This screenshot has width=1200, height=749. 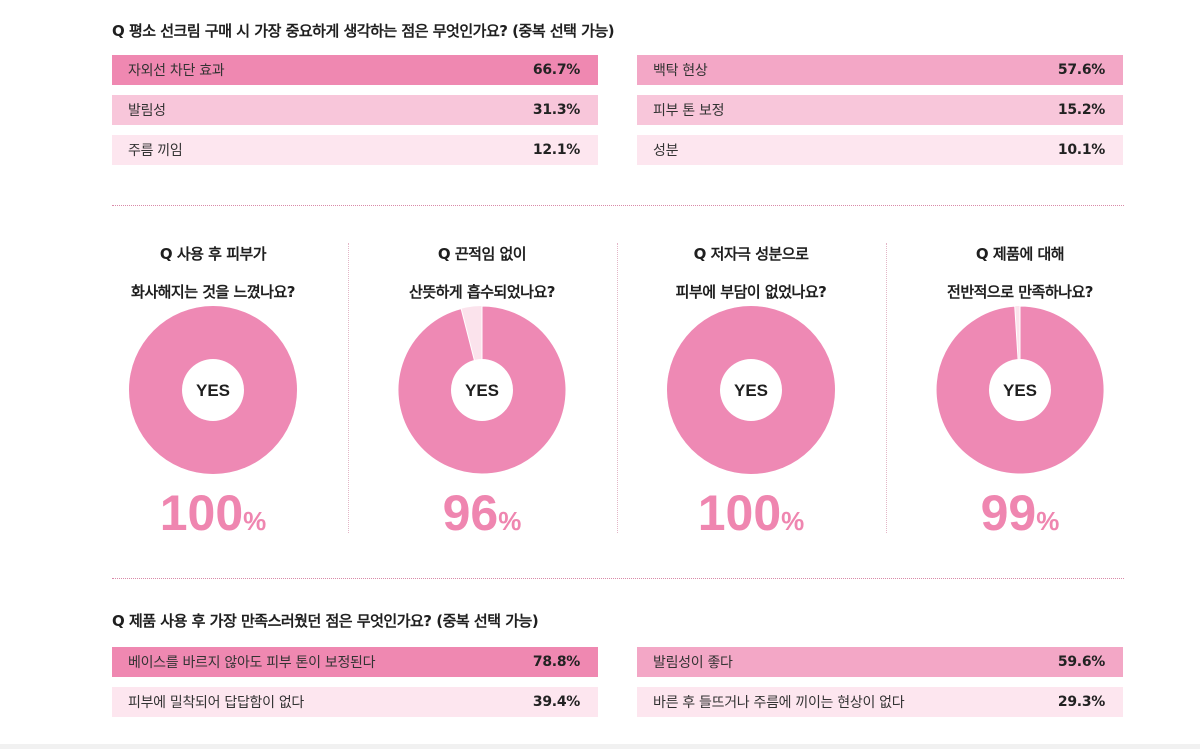 I want to click on pie-question-line: Q 끈적임 없이, so click(x=482, y=254).